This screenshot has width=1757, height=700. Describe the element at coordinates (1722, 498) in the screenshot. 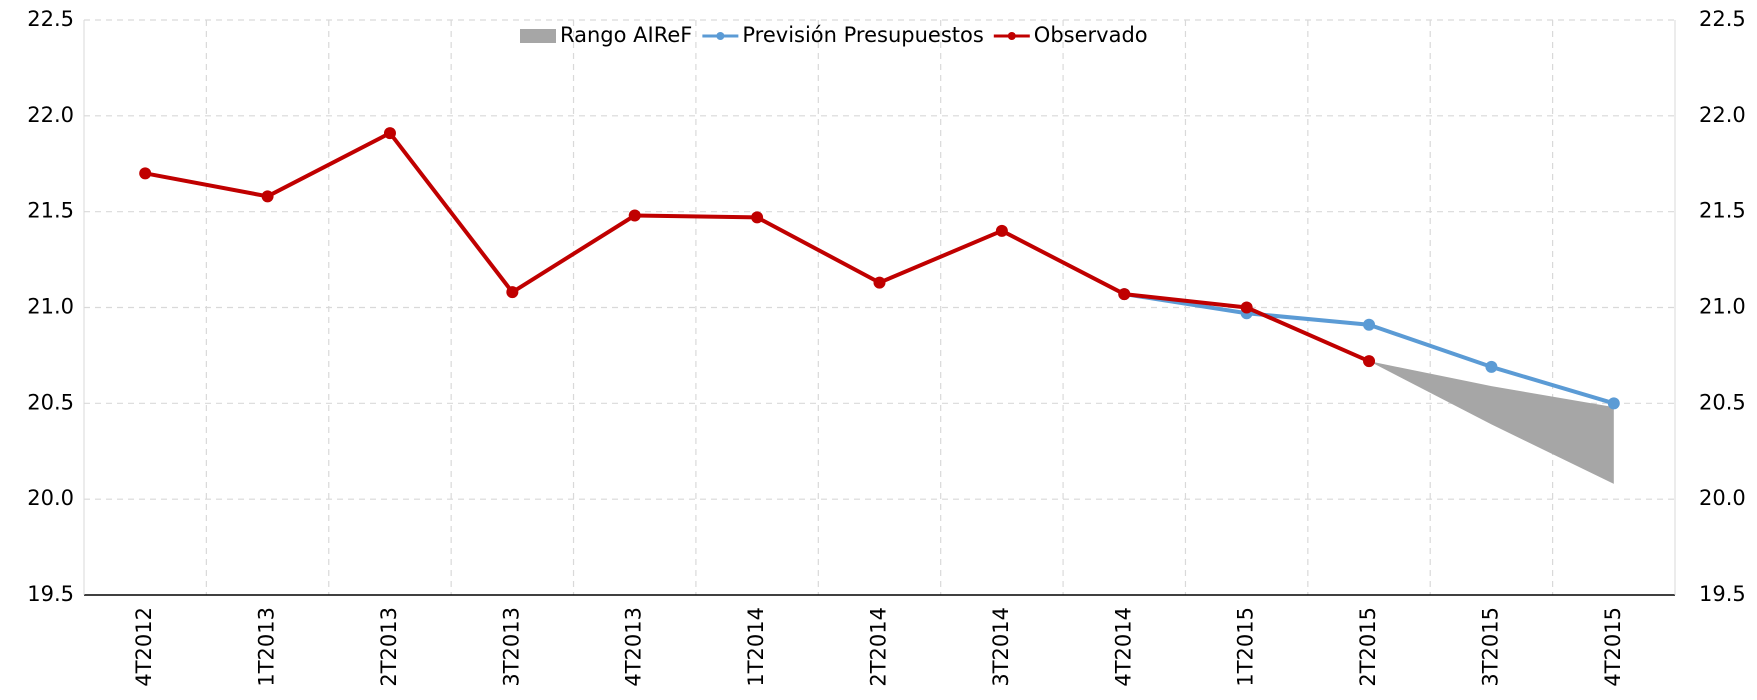

I see `y2-tick-label: 20.0` at that location.